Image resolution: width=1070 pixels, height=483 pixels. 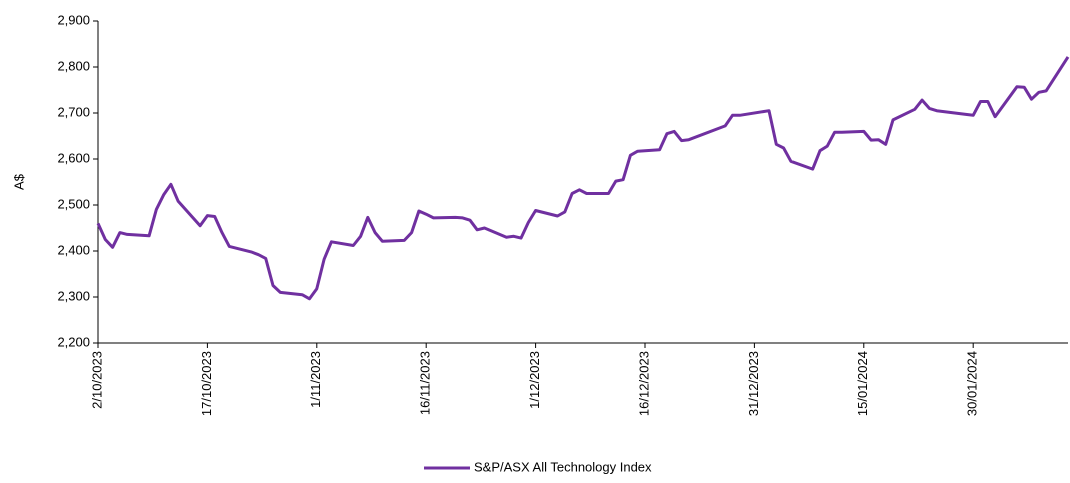 What do you see at coordinates (73, 341) in the screenshot?
I see `y-tick-label: 2,200` at bounding box center [73, 341].